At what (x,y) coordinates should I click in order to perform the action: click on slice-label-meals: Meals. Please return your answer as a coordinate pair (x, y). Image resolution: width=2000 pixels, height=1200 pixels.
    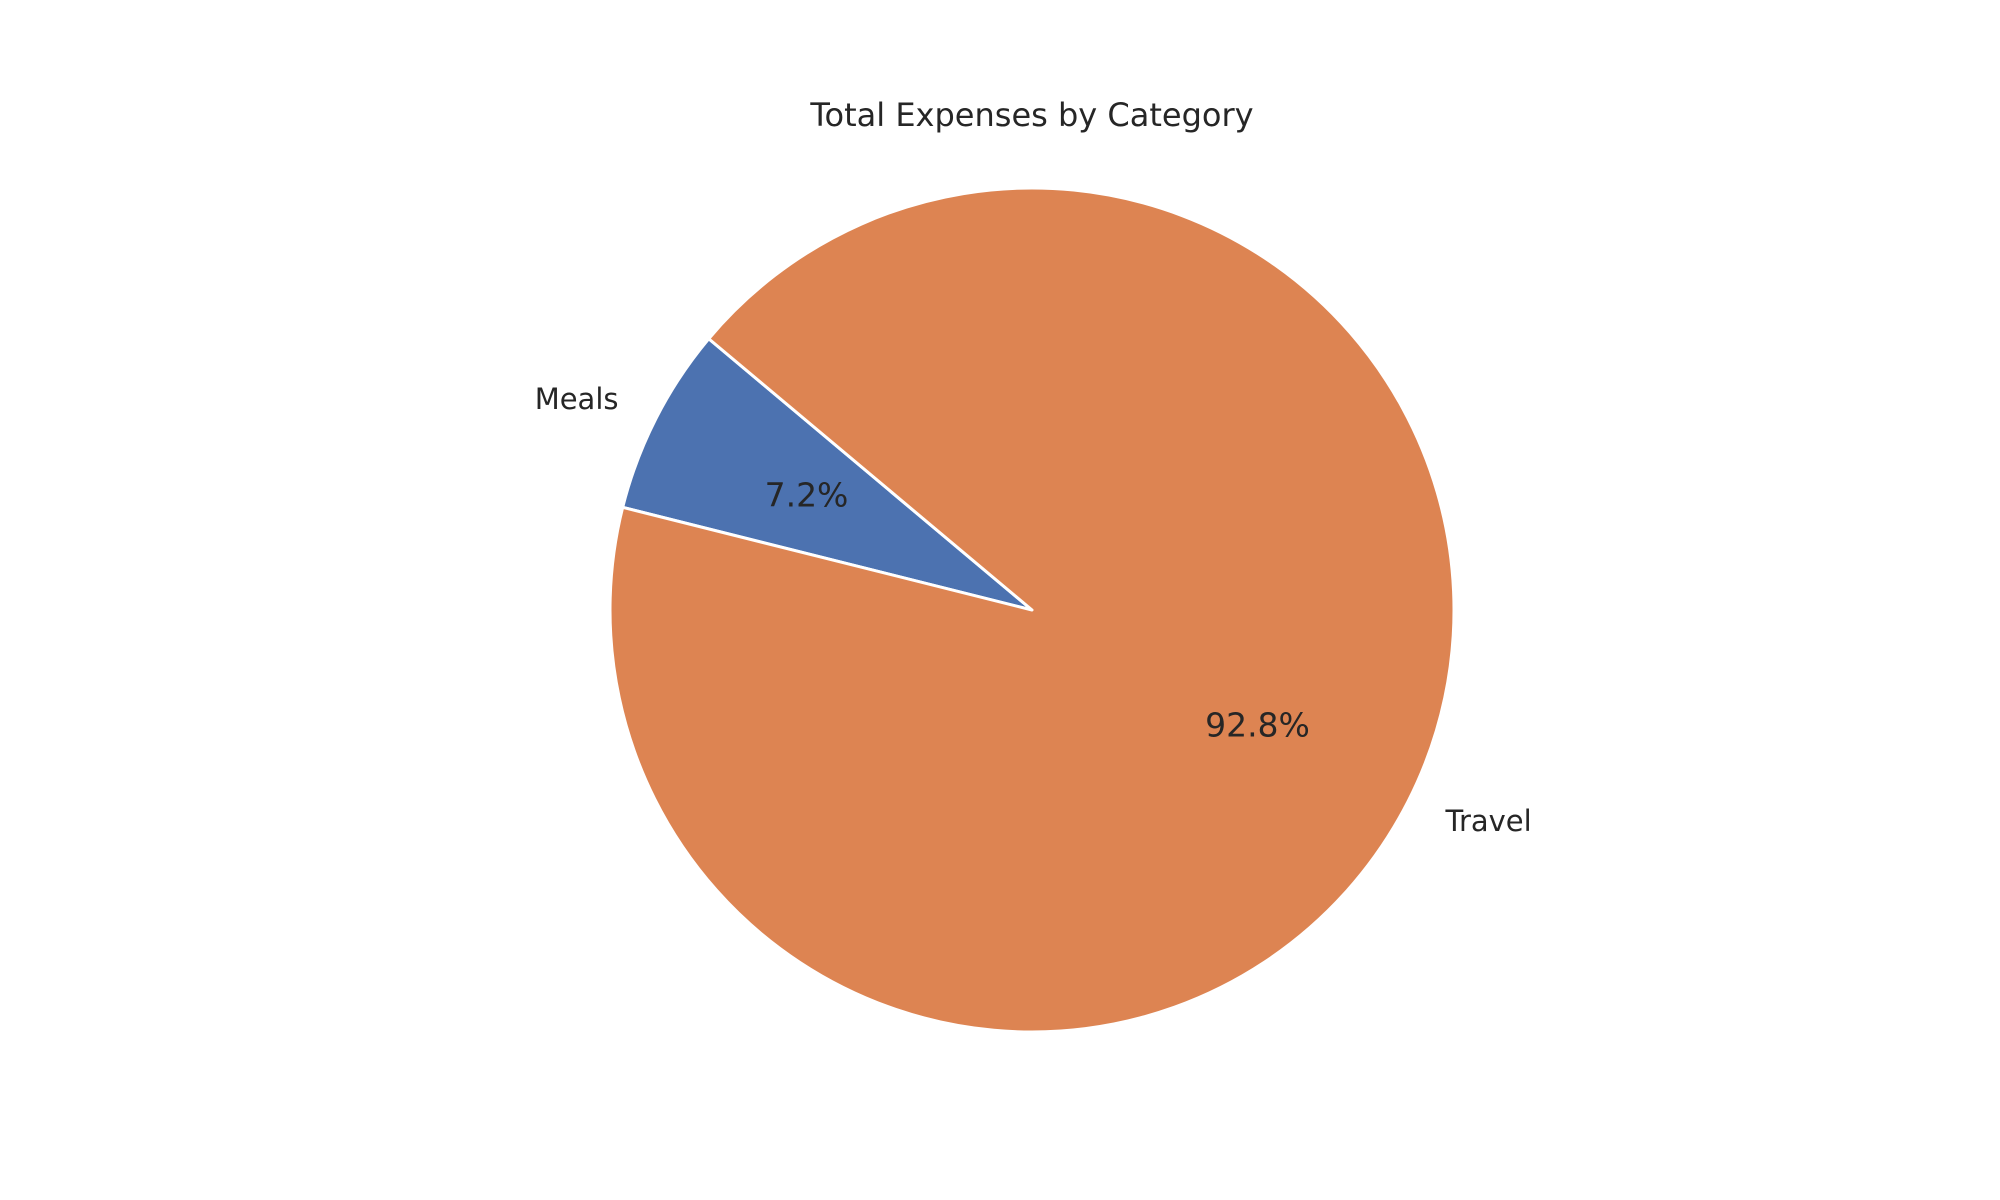
    Looking at the image, I should click on (577, 399).